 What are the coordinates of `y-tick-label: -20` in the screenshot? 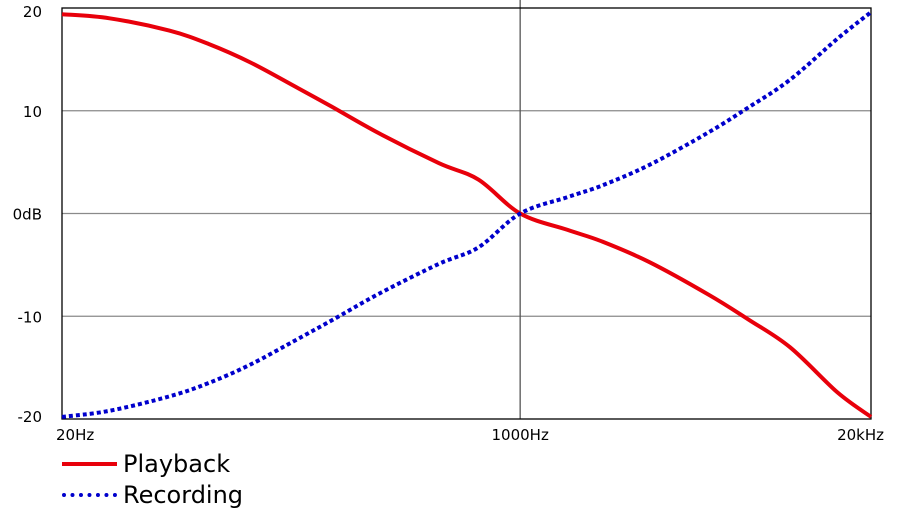 It's located at (30, 417).